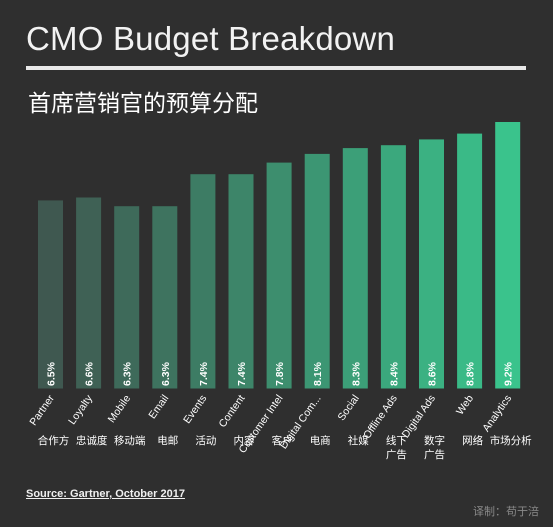  I want to click on chart-subtitle: 首席营销官的预算分配, so click(143, 103).